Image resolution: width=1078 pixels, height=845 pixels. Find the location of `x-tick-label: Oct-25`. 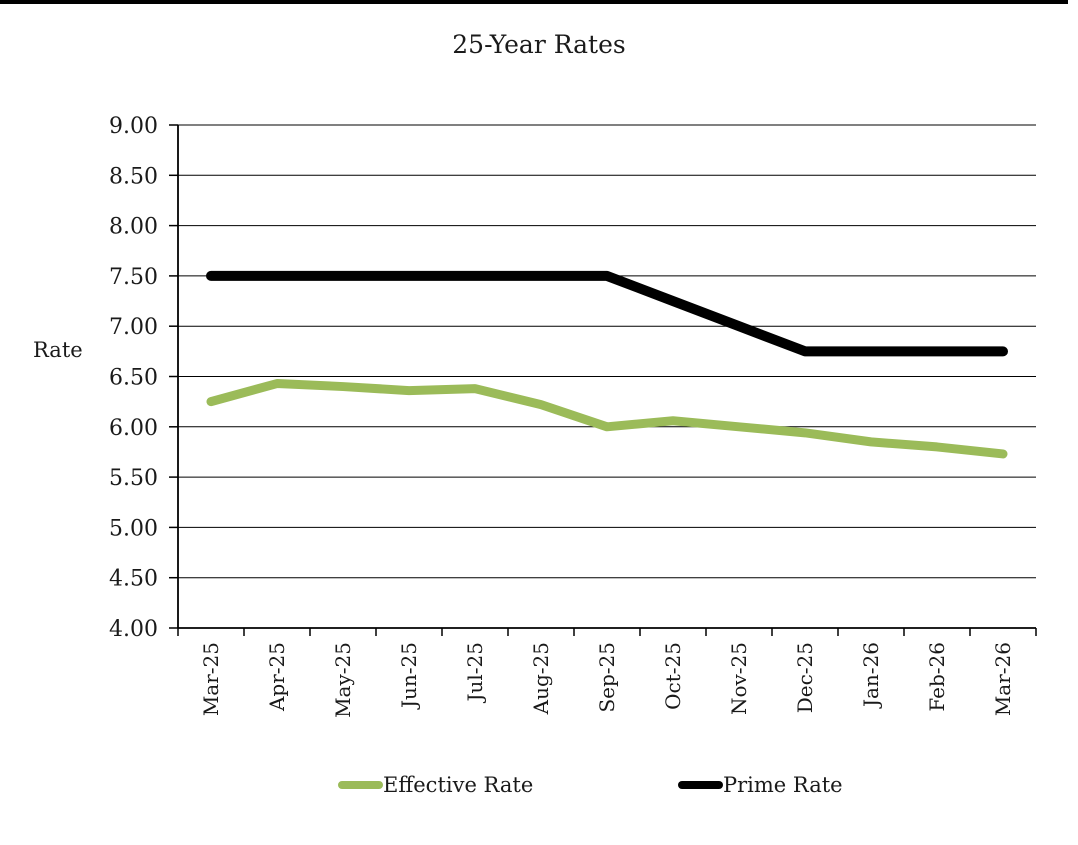

x-tick-label: Oct-25 is located at coordinates (673, 676).